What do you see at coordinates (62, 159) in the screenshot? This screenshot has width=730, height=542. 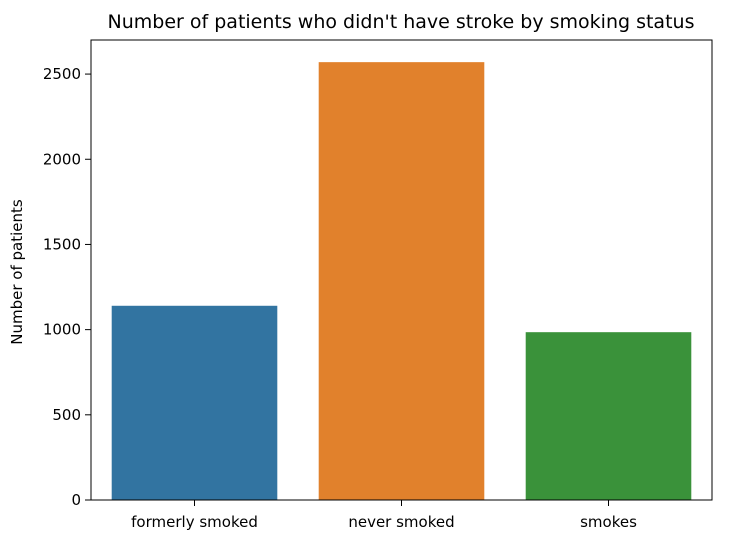 I see `y-tick-label: 2000` at bounding box center [62, 159].